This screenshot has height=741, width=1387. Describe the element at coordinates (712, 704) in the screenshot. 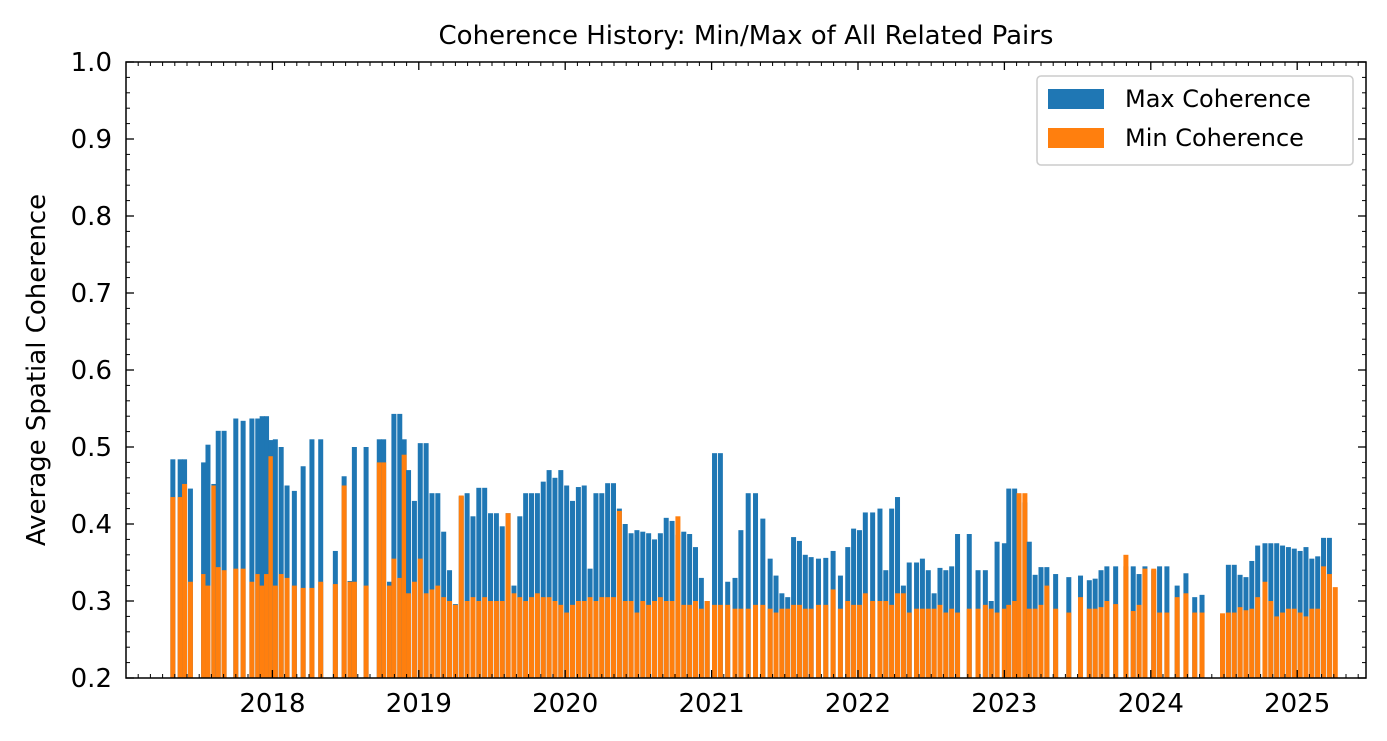

I see `x-tick-label: 2021` at that location.